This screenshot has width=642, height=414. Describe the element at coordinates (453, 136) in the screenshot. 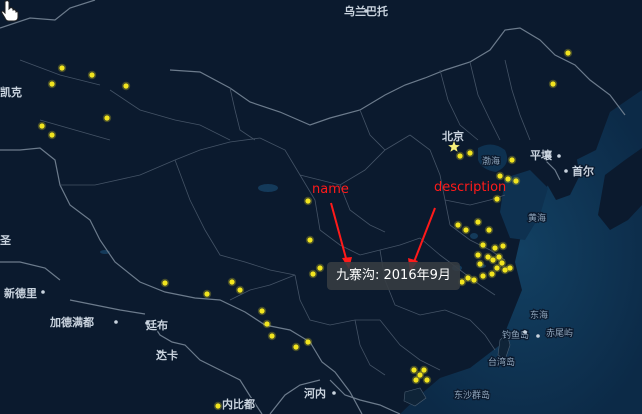

I see `label-beijing: 北京` at that location.